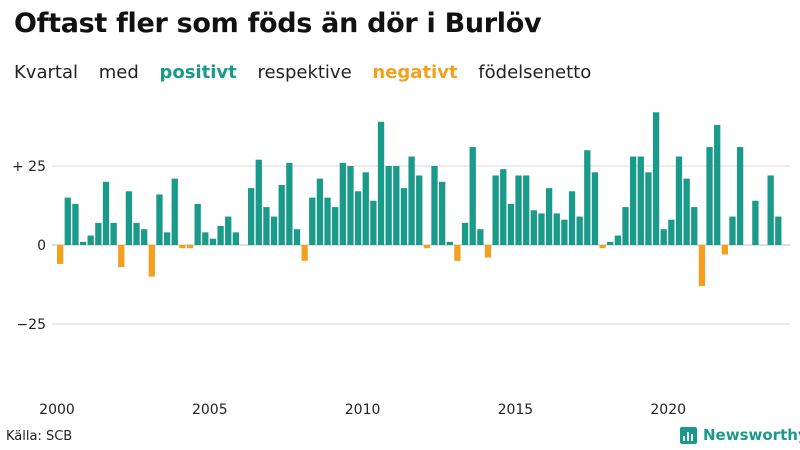 The width and height of the screenshot is (800, 450). Describe the element at coordinates (688, 435) in the screenshot. I see `bar-chart-icon` at that location.